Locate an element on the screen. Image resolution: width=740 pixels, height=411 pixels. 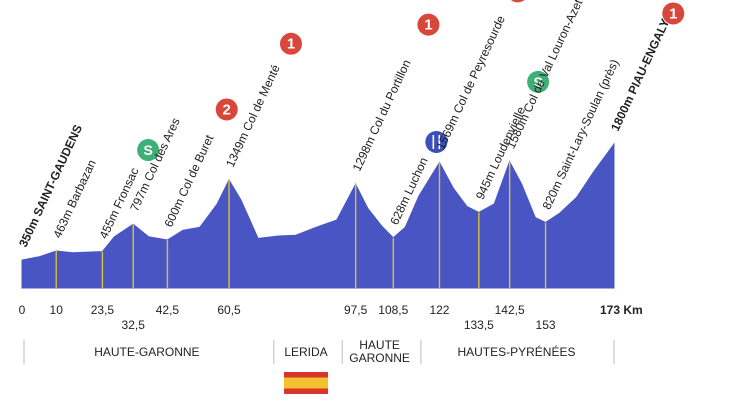
flag-stripe-bottom is located at coordinates (306, 392).